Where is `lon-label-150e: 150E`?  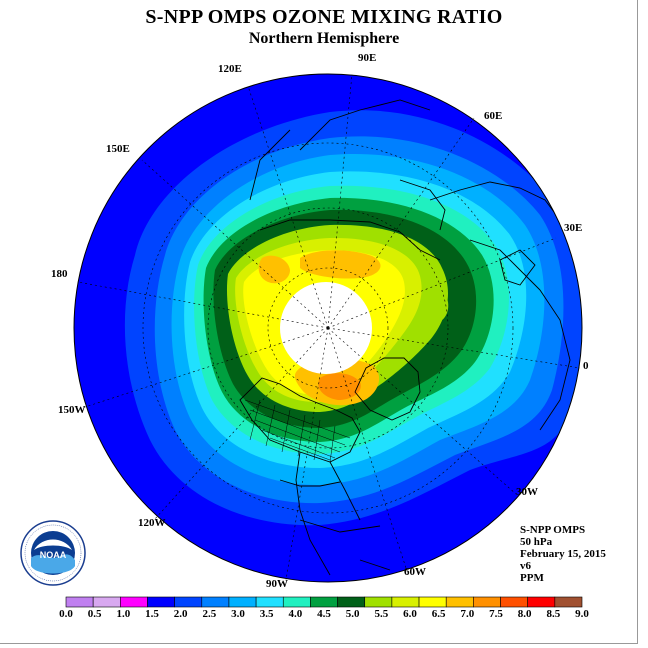 lon-label-150e: 150E is located at coordinates (118, 149).